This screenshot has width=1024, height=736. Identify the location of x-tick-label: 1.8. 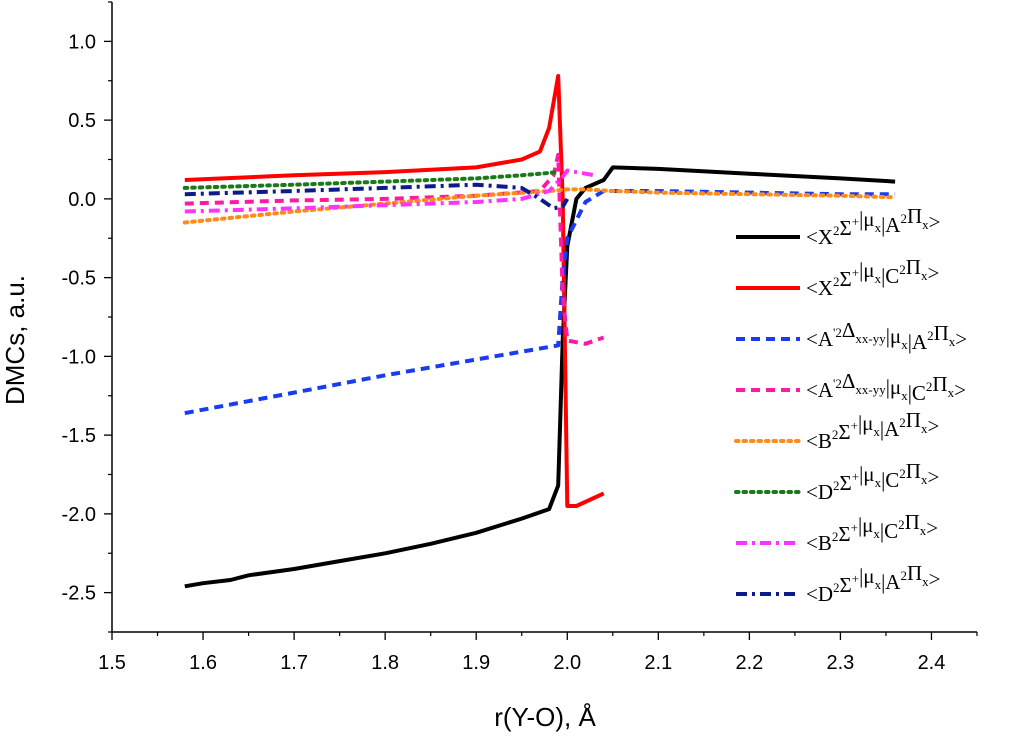
(385, 663).